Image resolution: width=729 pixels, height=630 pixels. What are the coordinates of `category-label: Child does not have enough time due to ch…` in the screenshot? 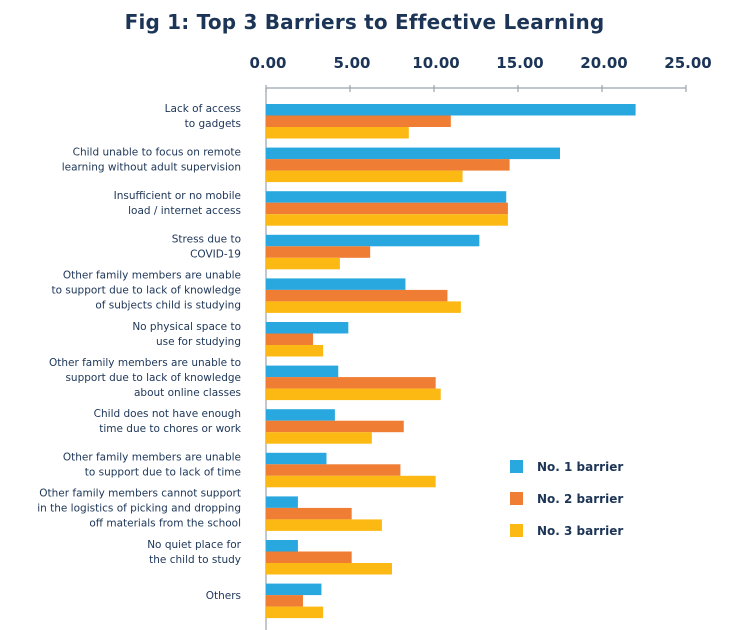 It's located at (168, 421).